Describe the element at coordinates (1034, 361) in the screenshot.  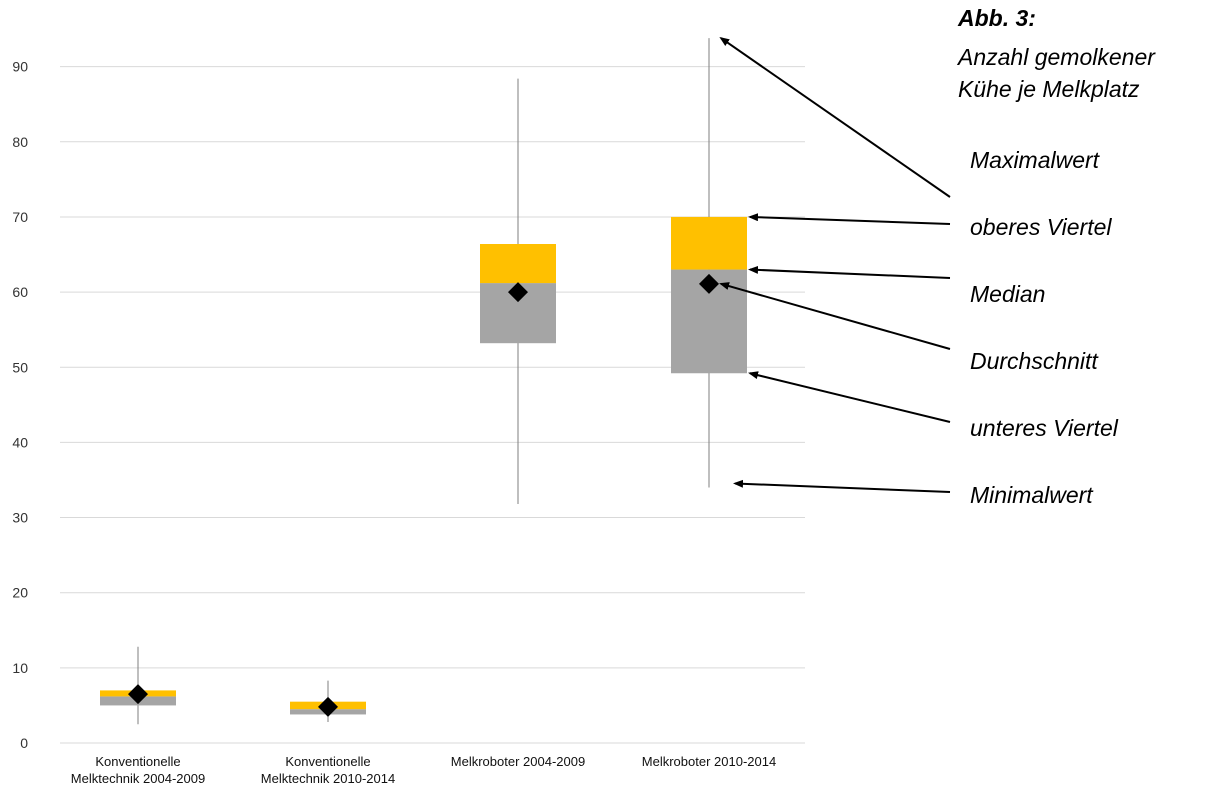
I see `legend-label: Durchschnitt` at that location.